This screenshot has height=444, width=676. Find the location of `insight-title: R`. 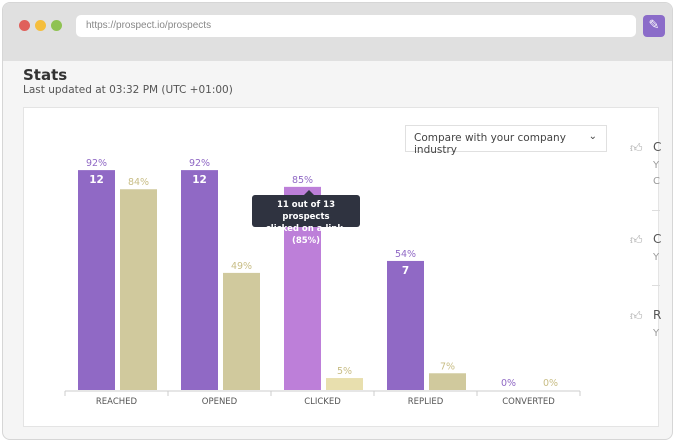

insight-title: R is located at coordinates (657, 315).